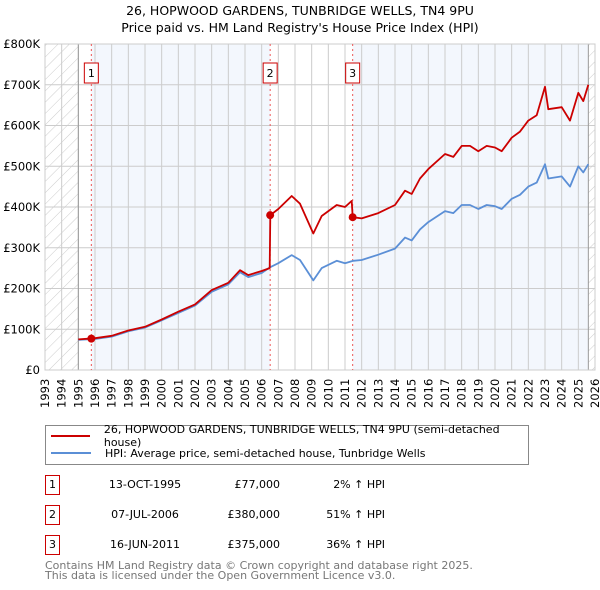  Describe the element at coordinates (578, 393) in the screenshot. I see `x-tick-label: 2025` at that location.